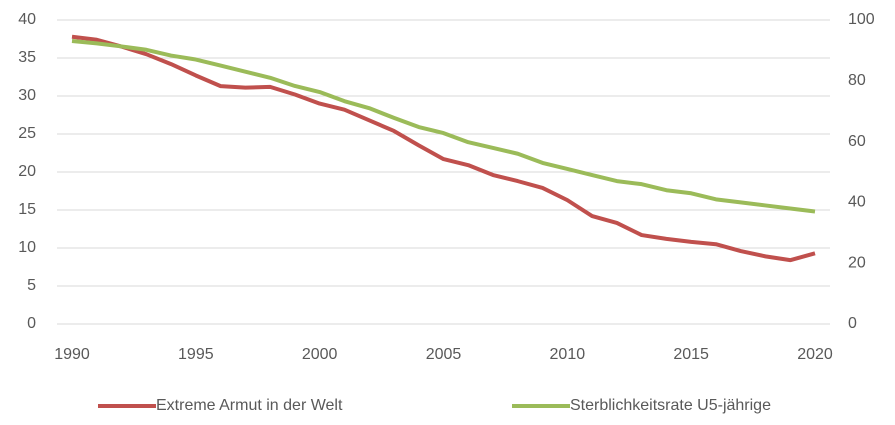  Describe the element at coordinates (852, 323) in the screenshot. I see `y2-tick-label: 0` at that location.